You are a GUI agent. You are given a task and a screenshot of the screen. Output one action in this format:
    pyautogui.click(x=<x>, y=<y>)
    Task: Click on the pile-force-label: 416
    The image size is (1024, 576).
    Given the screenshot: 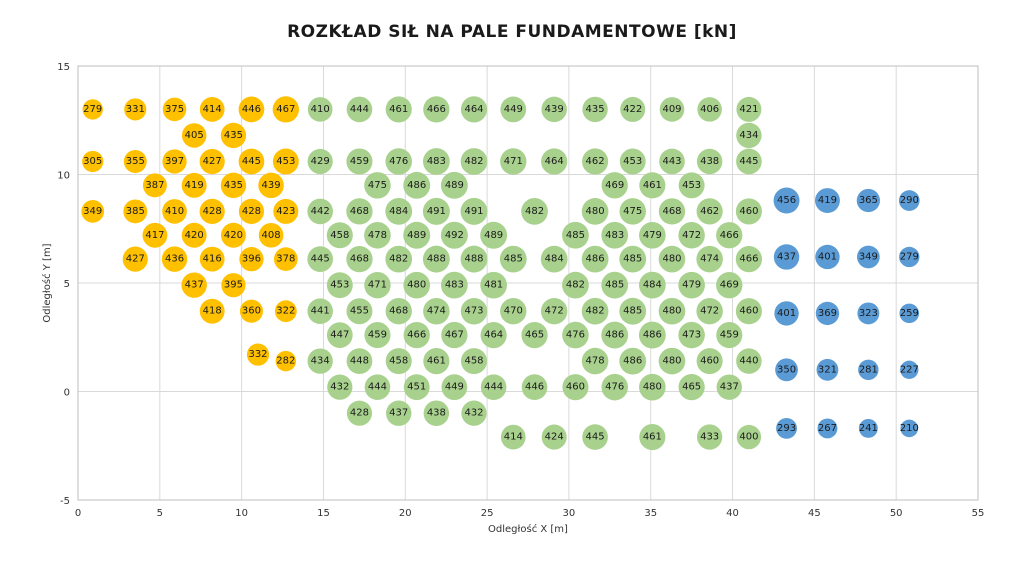 What is the action you would take?
    pyautogui.click(x=212, y=259)
    